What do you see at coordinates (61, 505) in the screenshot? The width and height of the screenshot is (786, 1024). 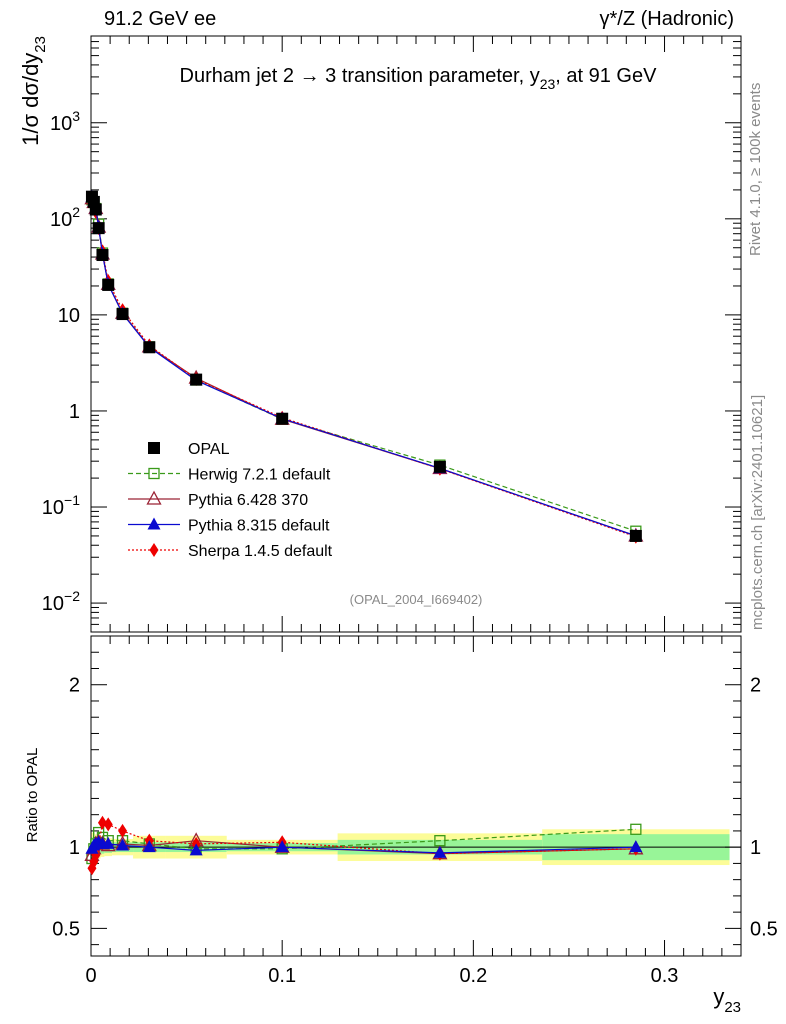 I see `main-y-tick-label: 10⁻¹` at bounding box center [61, 505].